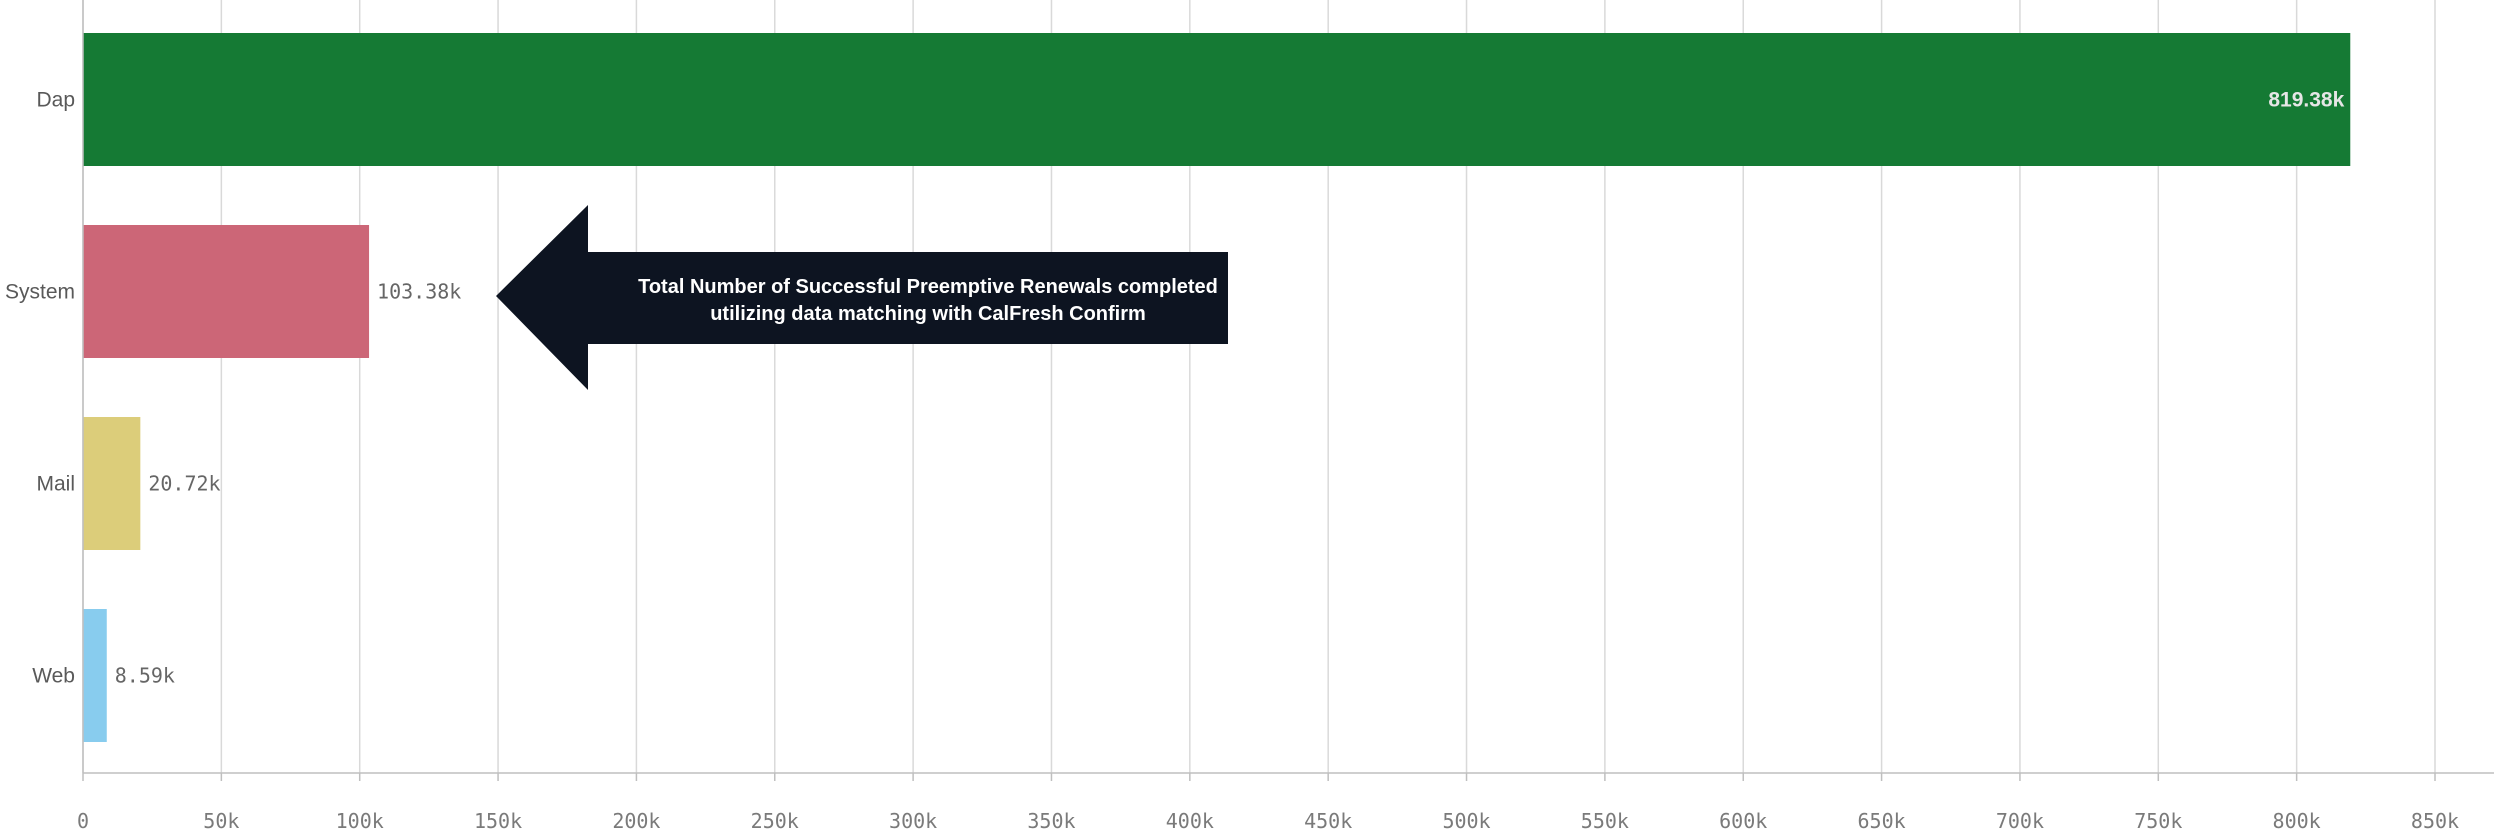 Image resolution: width=2494 pixels, height=836 pixels. What do you see at coordinates (775, 821) in the screenshot?
I see `x-tick-label: 250k` at bounding box center [775, 821].